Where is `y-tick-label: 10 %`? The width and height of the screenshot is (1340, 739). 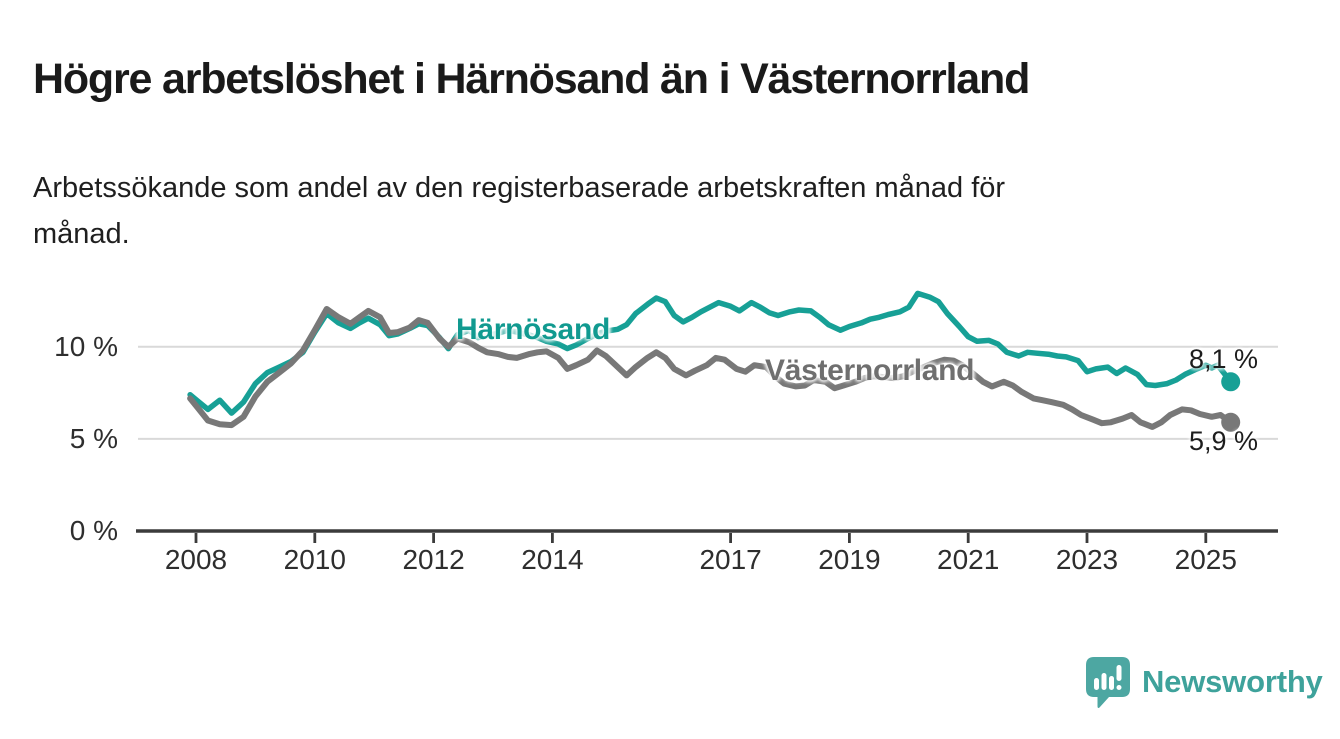
y-tick-label: 10 % is located at coordinates (86, 346).